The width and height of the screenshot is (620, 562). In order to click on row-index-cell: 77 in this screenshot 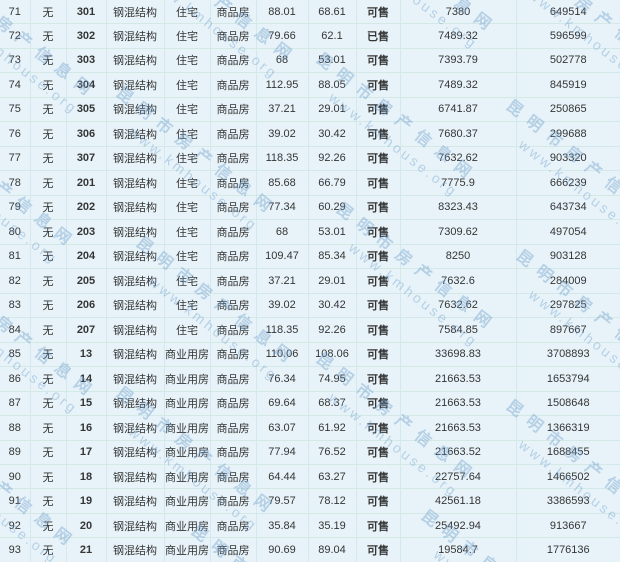, I will do `click(15, 159)`.